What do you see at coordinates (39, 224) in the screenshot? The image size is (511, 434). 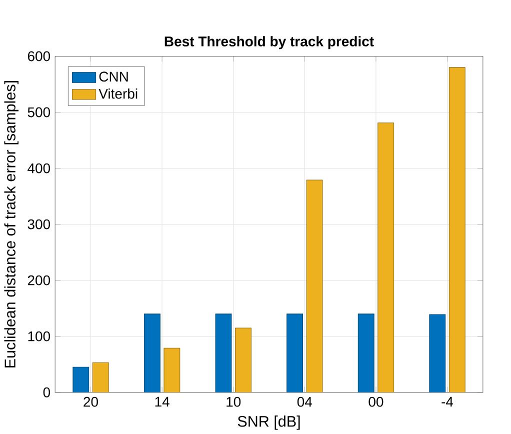 I see `y-tick-label: 300` at bounding box center [39, 224].